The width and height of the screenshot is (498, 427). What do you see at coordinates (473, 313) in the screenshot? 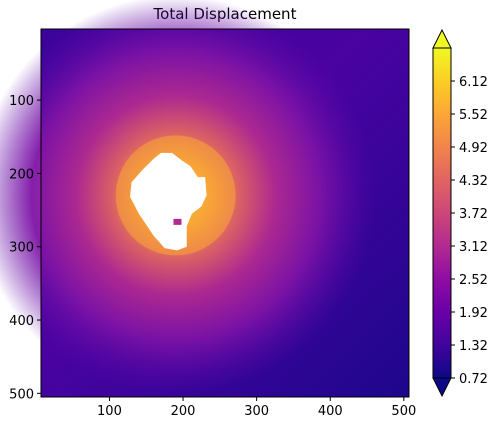
I see `colorbar-tick-label: 1.92` at bounding box center [473, 313].